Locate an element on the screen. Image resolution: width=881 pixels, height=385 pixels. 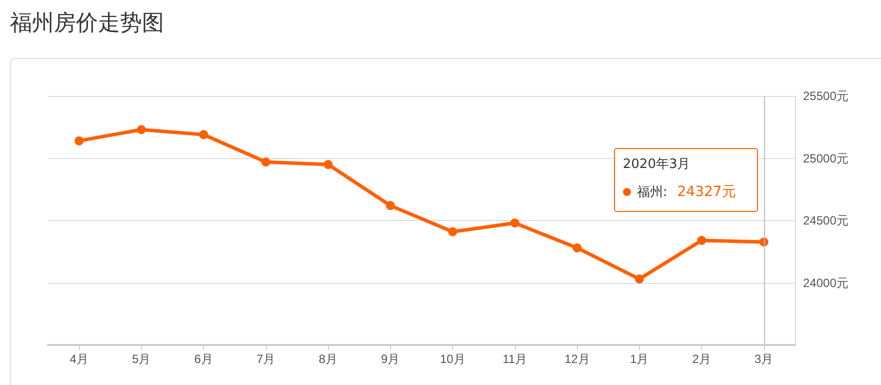
annotation: 24327元 is located at coordinates (706, 192).